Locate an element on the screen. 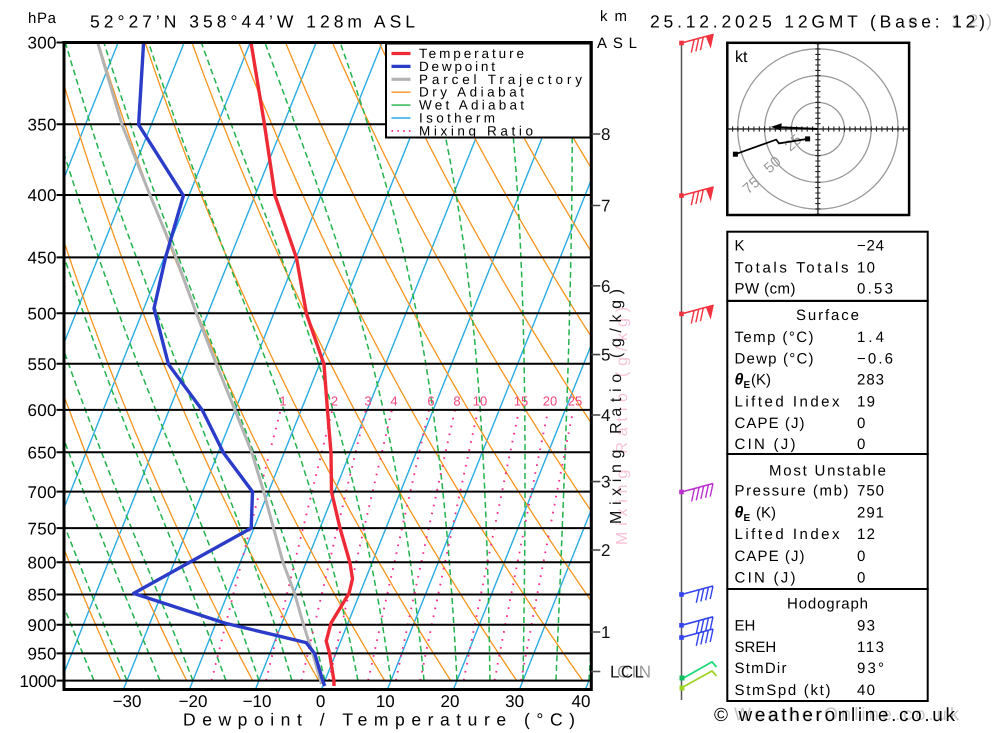 The width and height of the screenshot is (1000, 733). svg-text: 7 is located at coordinates (605, 206).